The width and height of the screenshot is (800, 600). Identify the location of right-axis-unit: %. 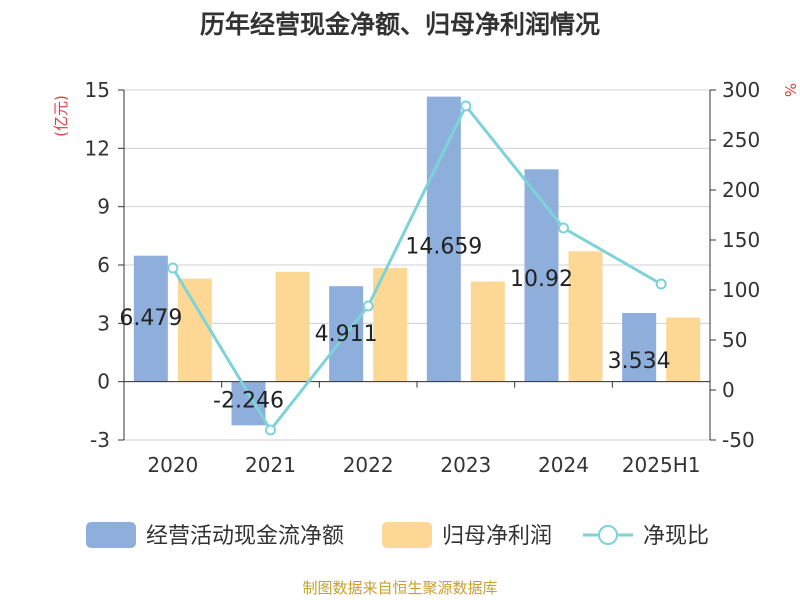
(790, 90).